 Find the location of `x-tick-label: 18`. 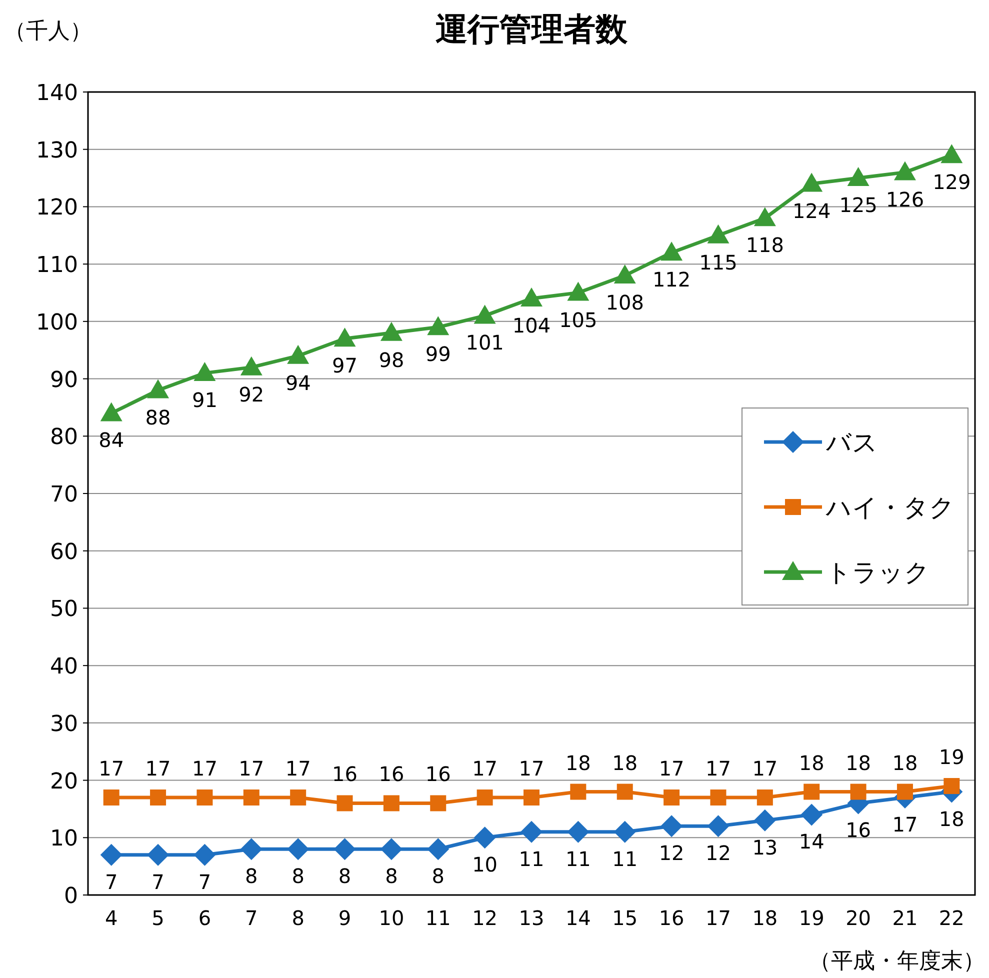

x-tick-label: 18 is located at coordinates (765, 918).